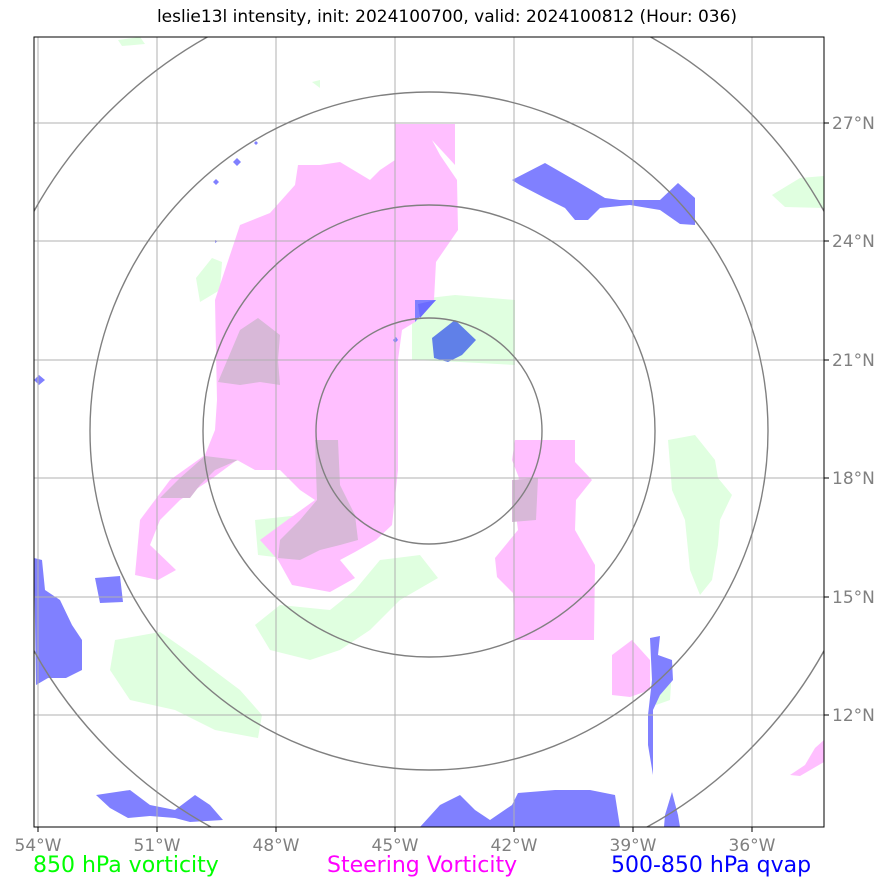 This screenshot has width=894, height=891. What do you see at coordinates (126, 865) in the screenshot?
I see `legend-850-vorticity: 850 hPa vorticity` at bounding box center [126, 865].